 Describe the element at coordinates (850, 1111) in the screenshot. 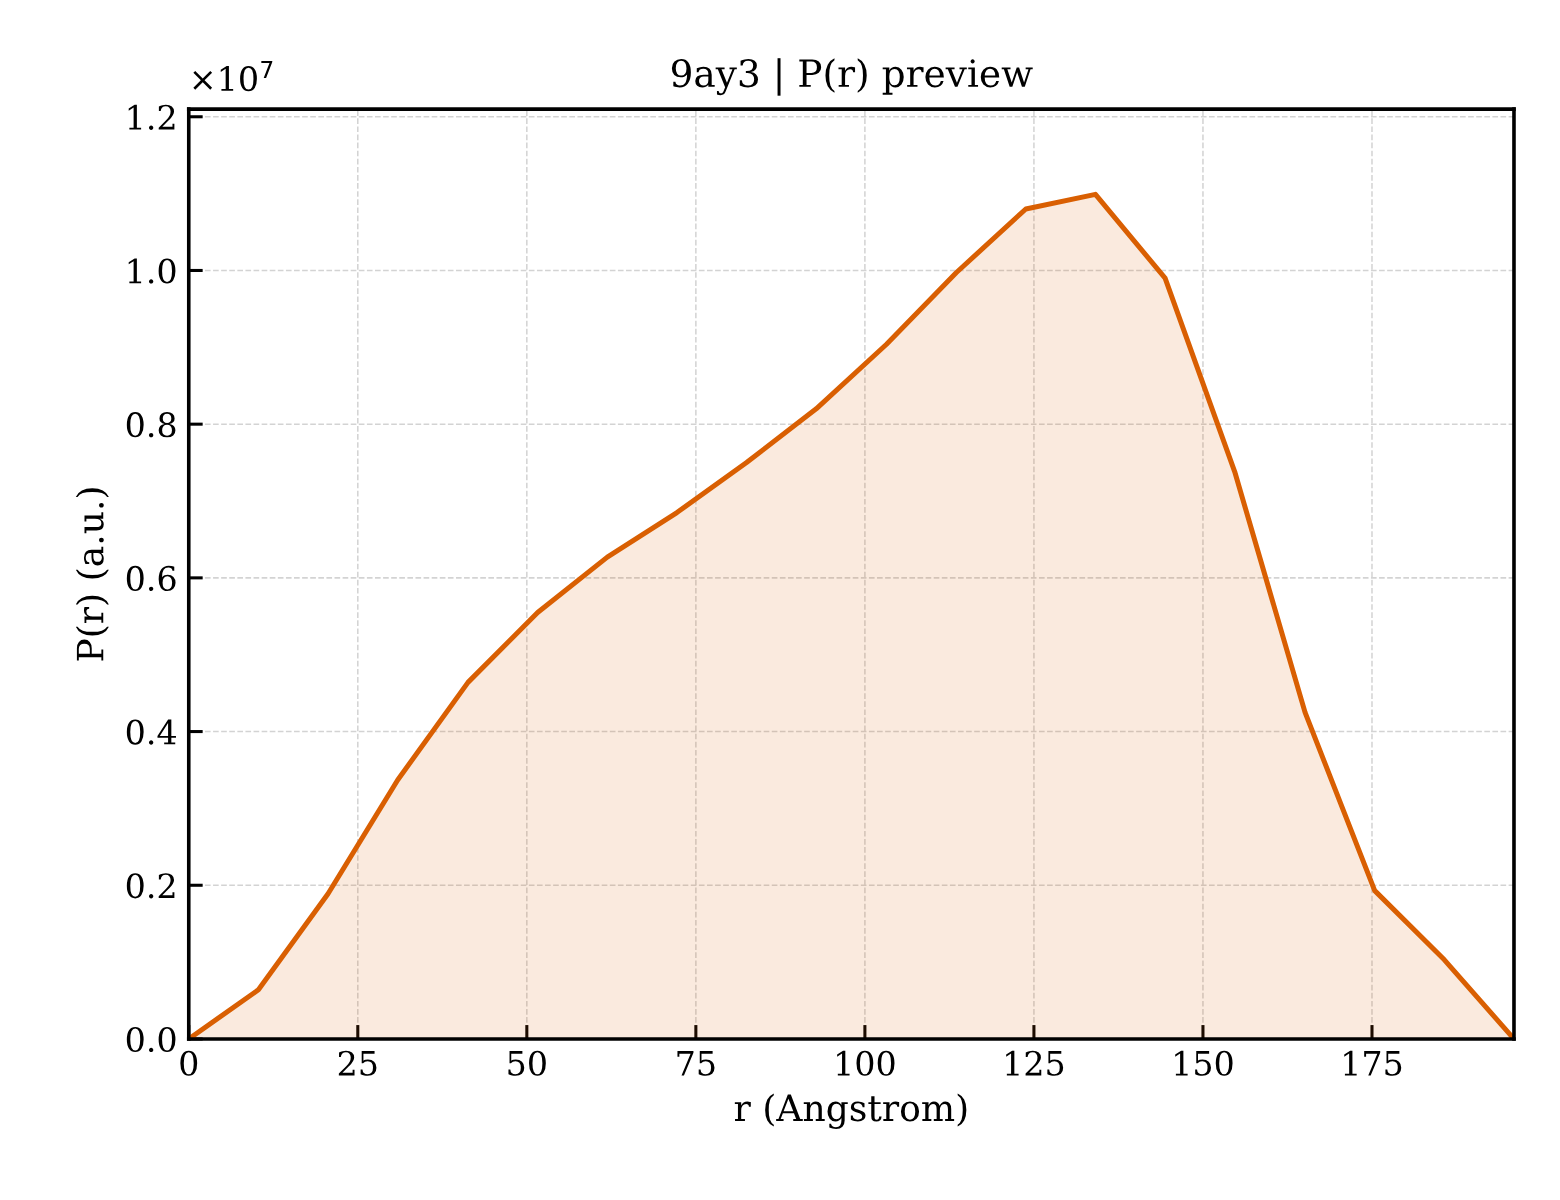

I see `x-axis-title: r (Angstrom)` at that location.